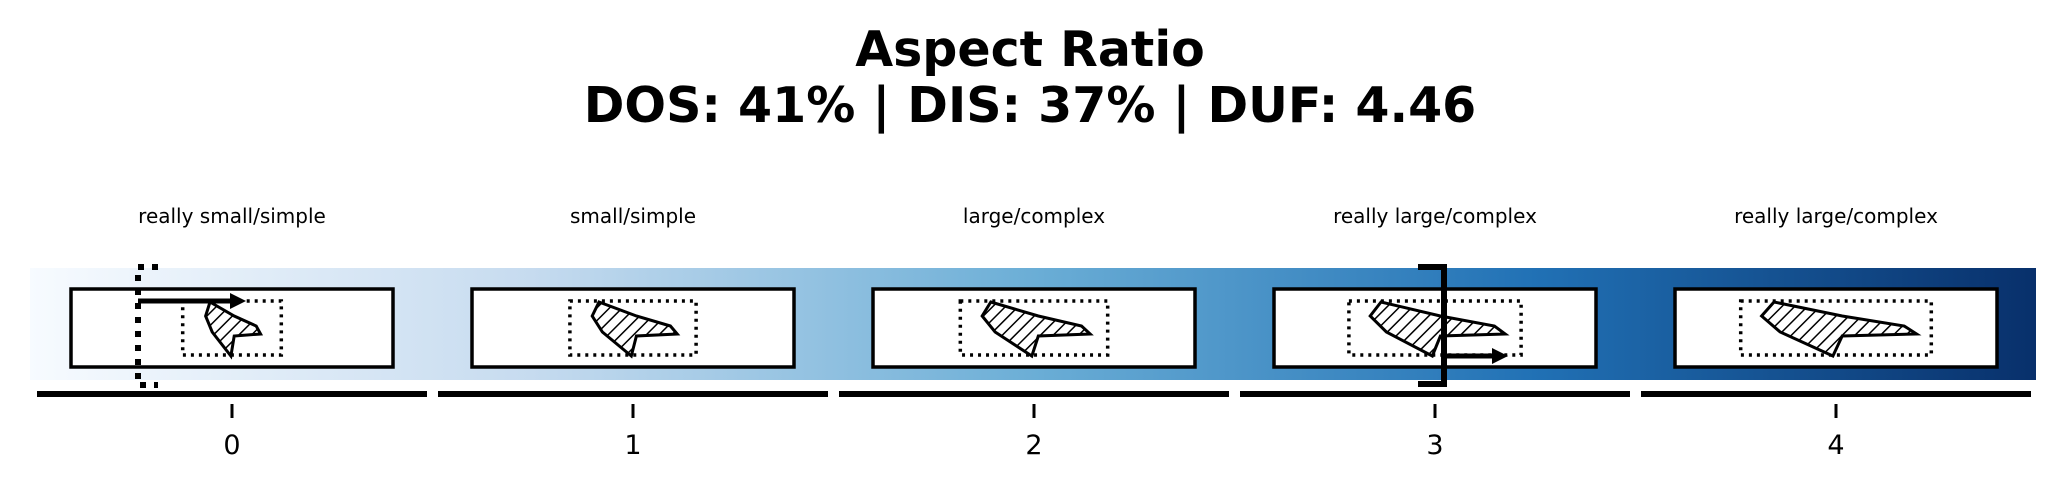  I want to click on chart-title: Aspect Ratio, so click(1030, 49).